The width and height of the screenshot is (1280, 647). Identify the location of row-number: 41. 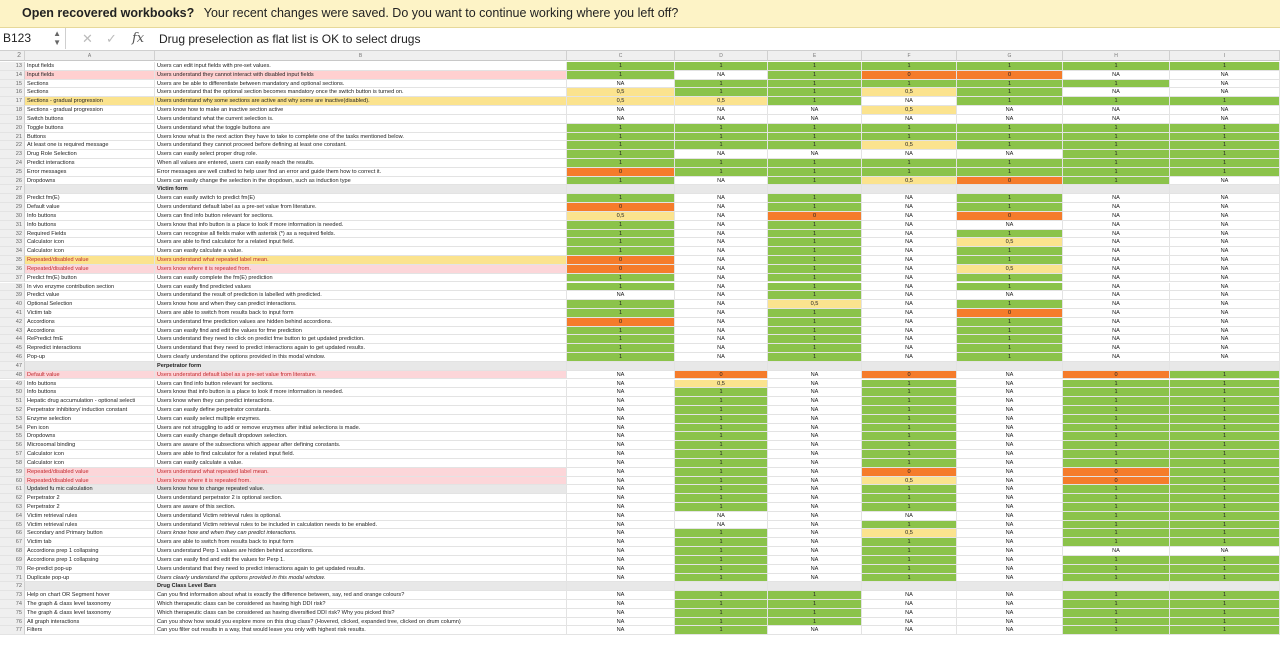
(12, 313).